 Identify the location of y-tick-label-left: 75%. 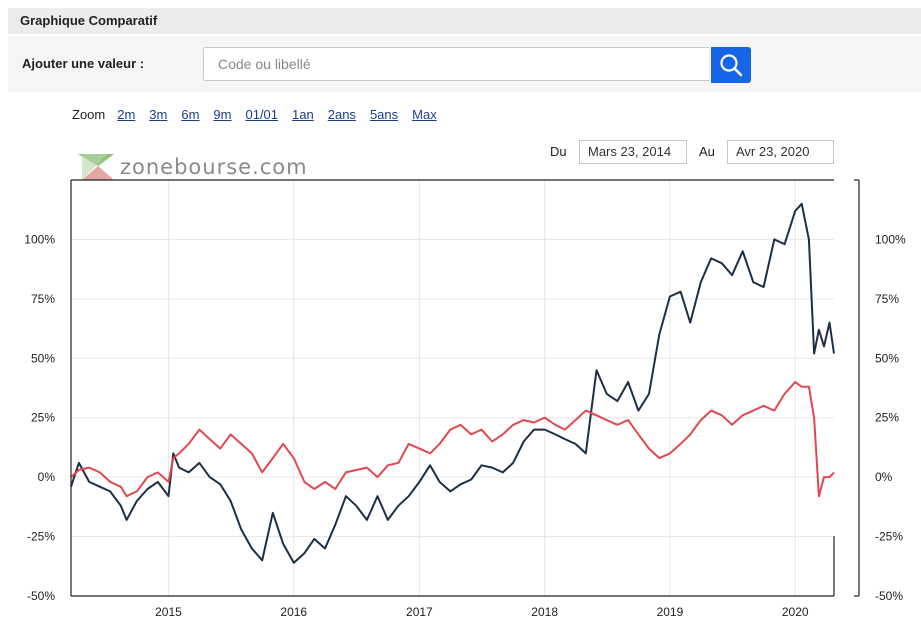
(43, 299).